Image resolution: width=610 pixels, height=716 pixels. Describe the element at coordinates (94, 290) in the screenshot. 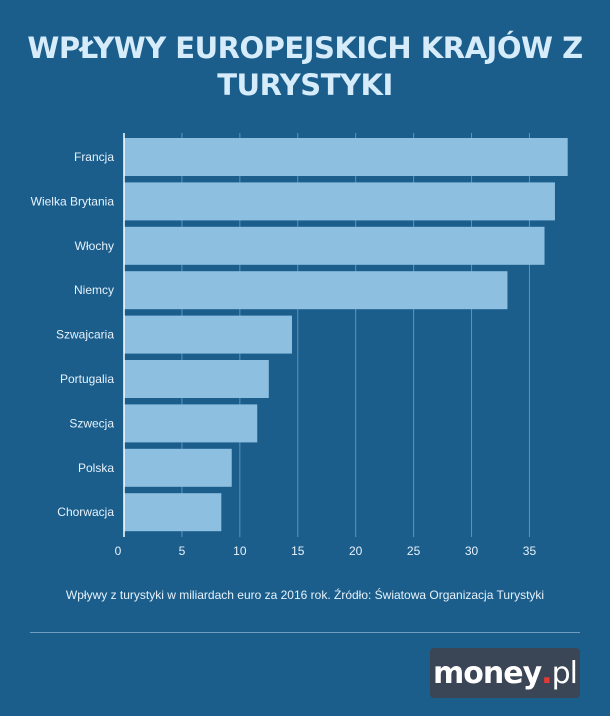

I see `category-label-3: Niemcy` at that location.